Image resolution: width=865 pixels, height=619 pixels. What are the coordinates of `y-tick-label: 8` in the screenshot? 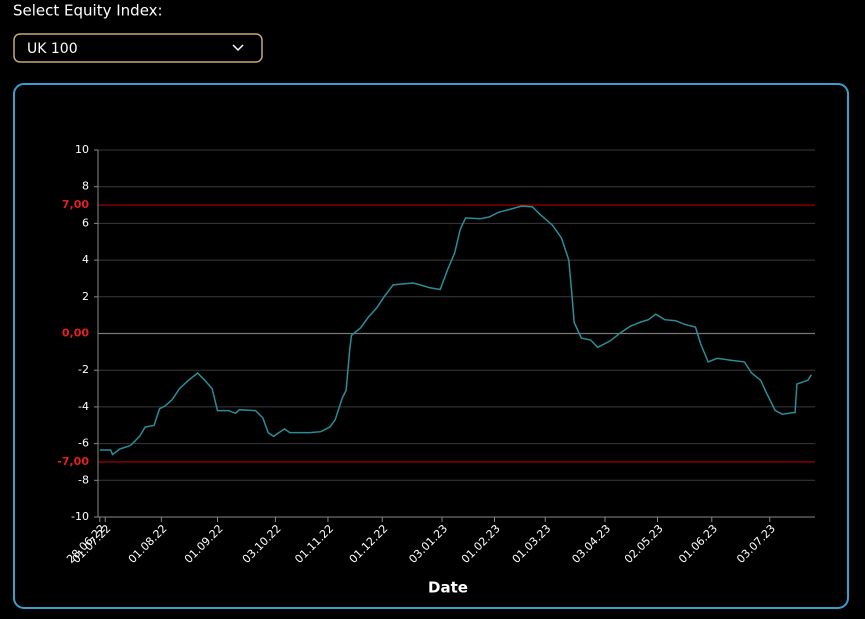 It's located at (85, 186).